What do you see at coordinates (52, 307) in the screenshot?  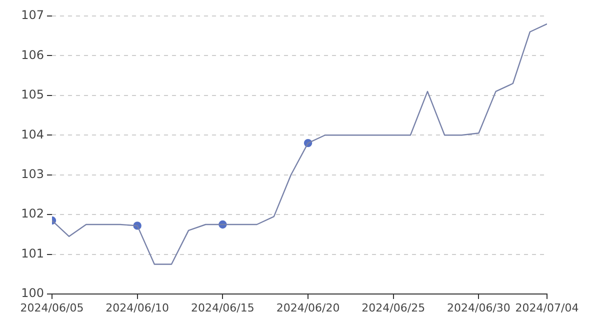 I see `x-tick-label: 2024/06/05` at bounding box center [52, 307].